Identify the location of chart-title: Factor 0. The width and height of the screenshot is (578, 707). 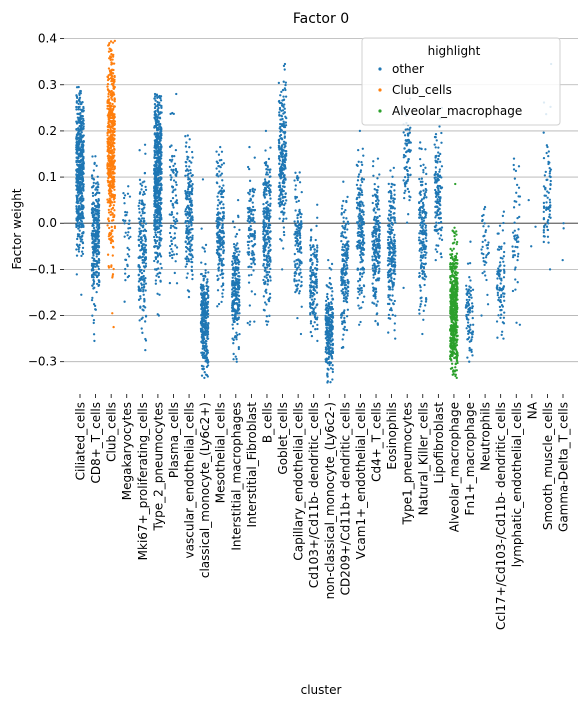
(321, 19).